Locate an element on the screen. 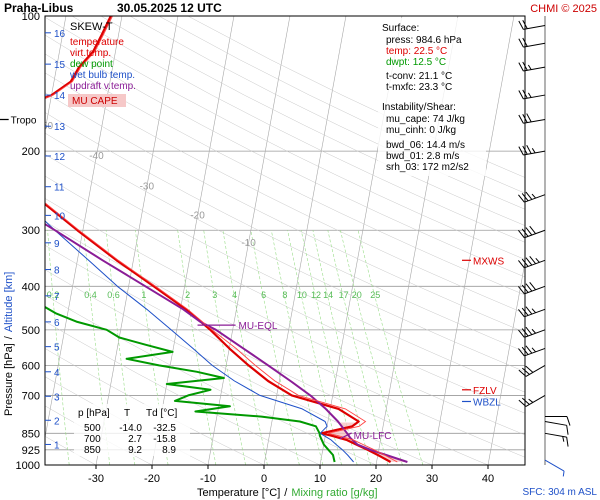 This screenshot has height=500, width=600. pressure-tick-label: 600 is located at coordinates (31, 366).